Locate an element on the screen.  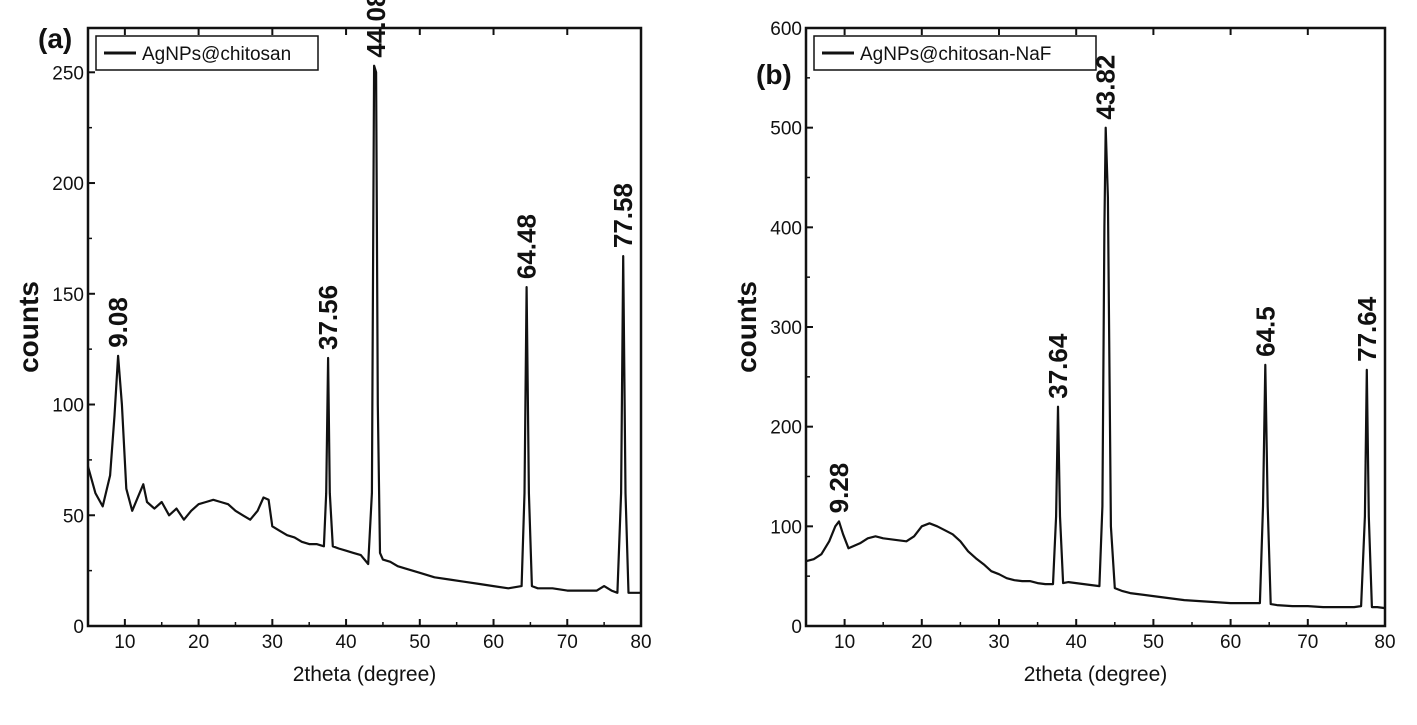
peak-label: 44.08 is located at coordinates (376, 29).